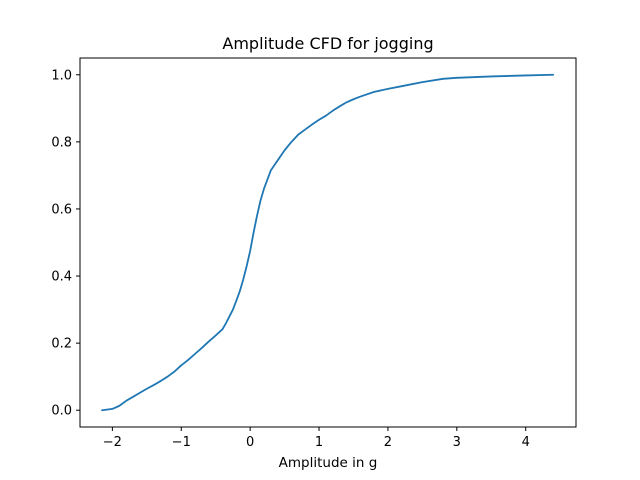  Describe the element at coordinates (388, 442) in the screenshot. I see `x-tick-label: 2` at that location.